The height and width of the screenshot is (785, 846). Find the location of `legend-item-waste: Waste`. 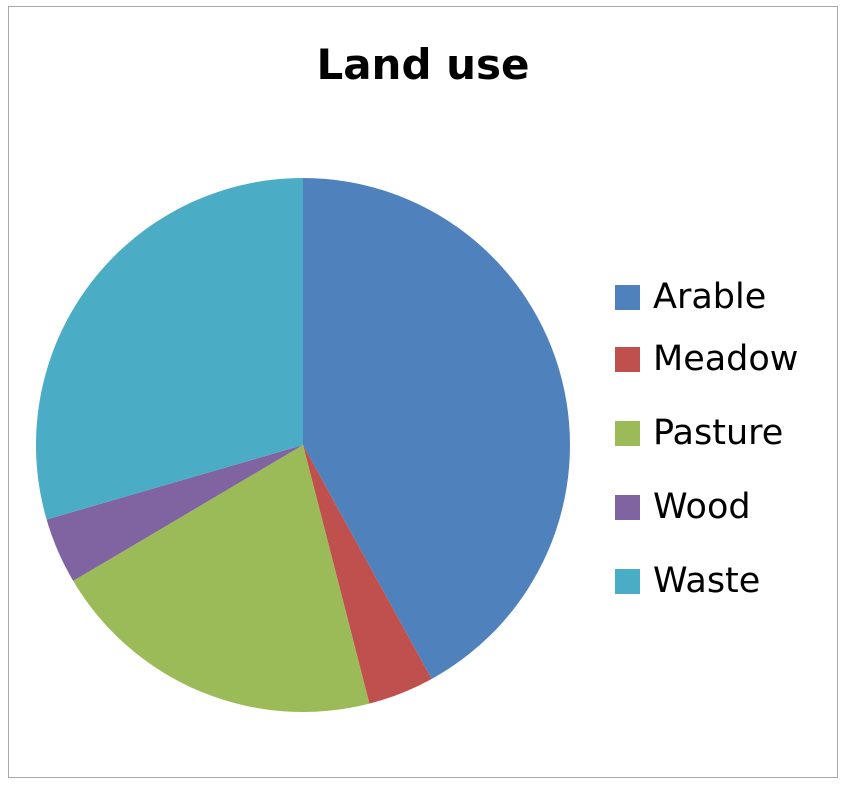

legend-item-waste: Waste is located at coordinates (730, 581).